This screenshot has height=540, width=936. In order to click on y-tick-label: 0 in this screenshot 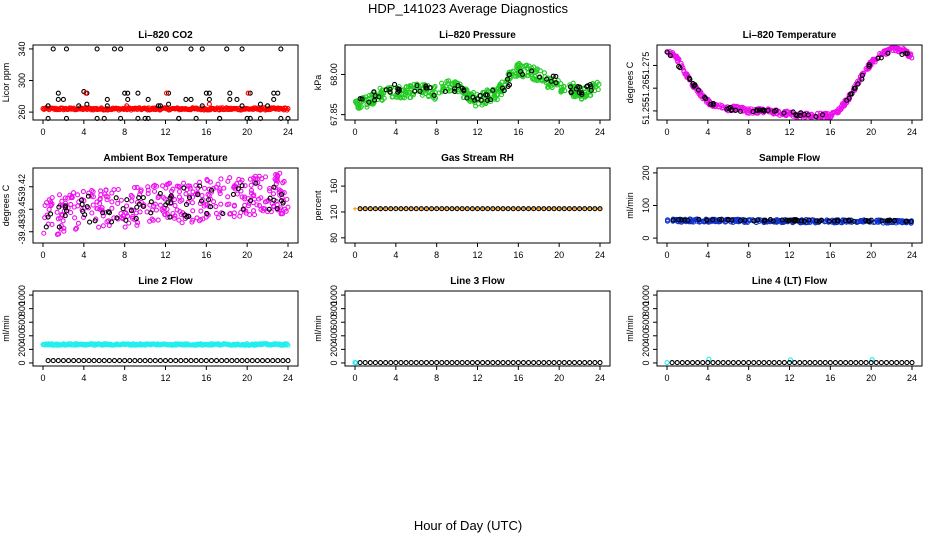, I will do `click(22, 362)`.